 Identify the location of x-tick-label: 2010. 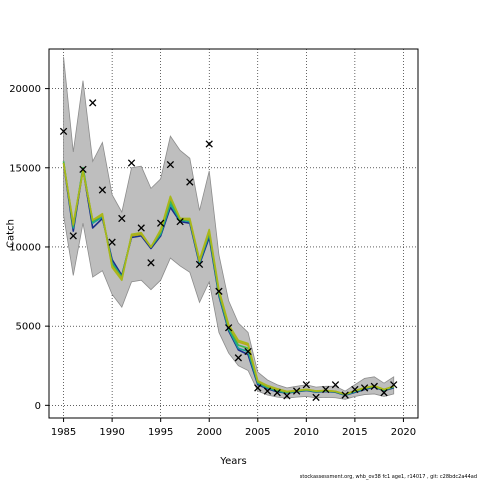
(306, 432).